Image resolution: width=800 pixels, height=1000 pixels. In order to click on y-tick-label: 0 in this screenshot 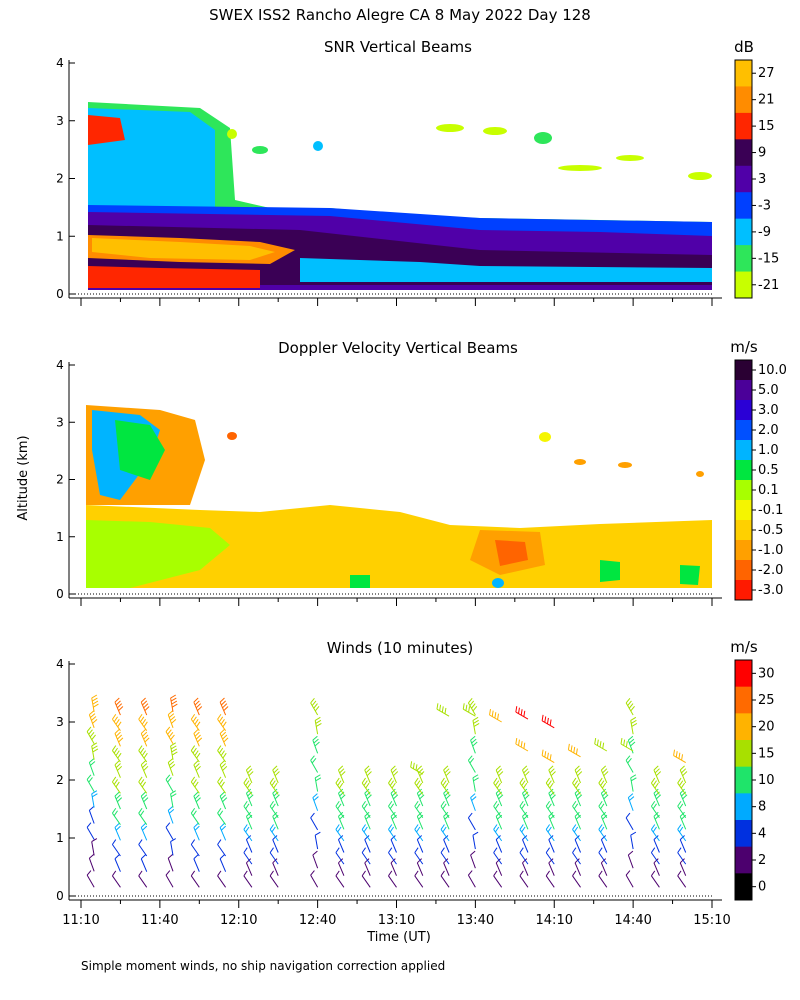, I will do `click(60, 294)`.